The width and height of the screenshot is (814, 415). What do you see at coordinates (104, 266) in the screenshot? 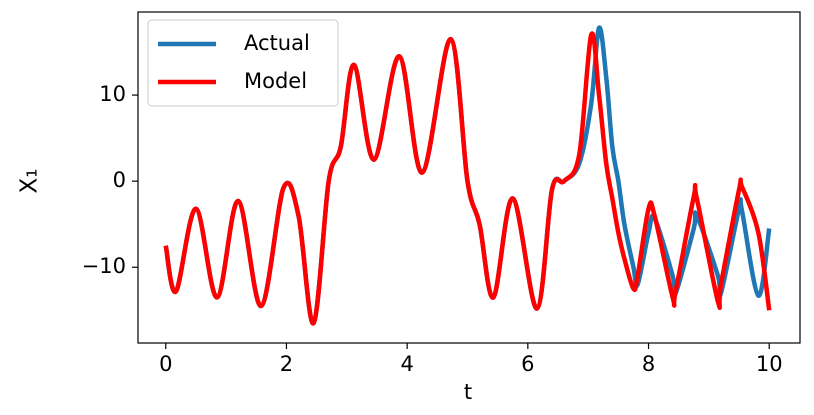
I see `y-tick-label: −10` at bounding box center [104, 266].